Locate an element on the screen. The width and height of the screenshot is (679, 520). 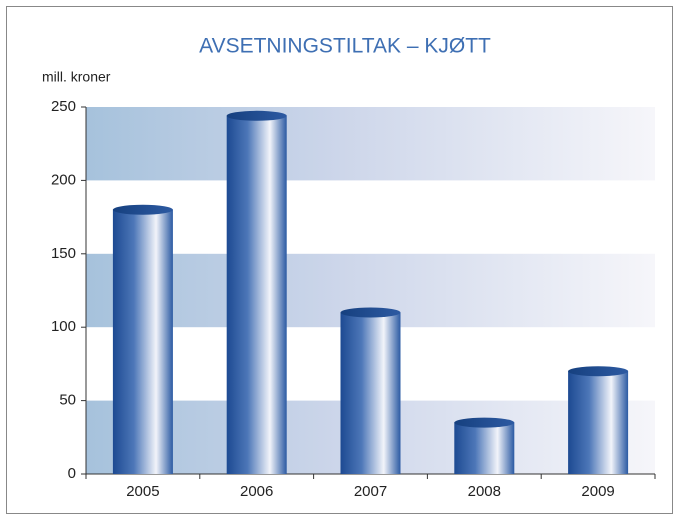
y-tick-label: 250 is located at coordinates (63, 106).